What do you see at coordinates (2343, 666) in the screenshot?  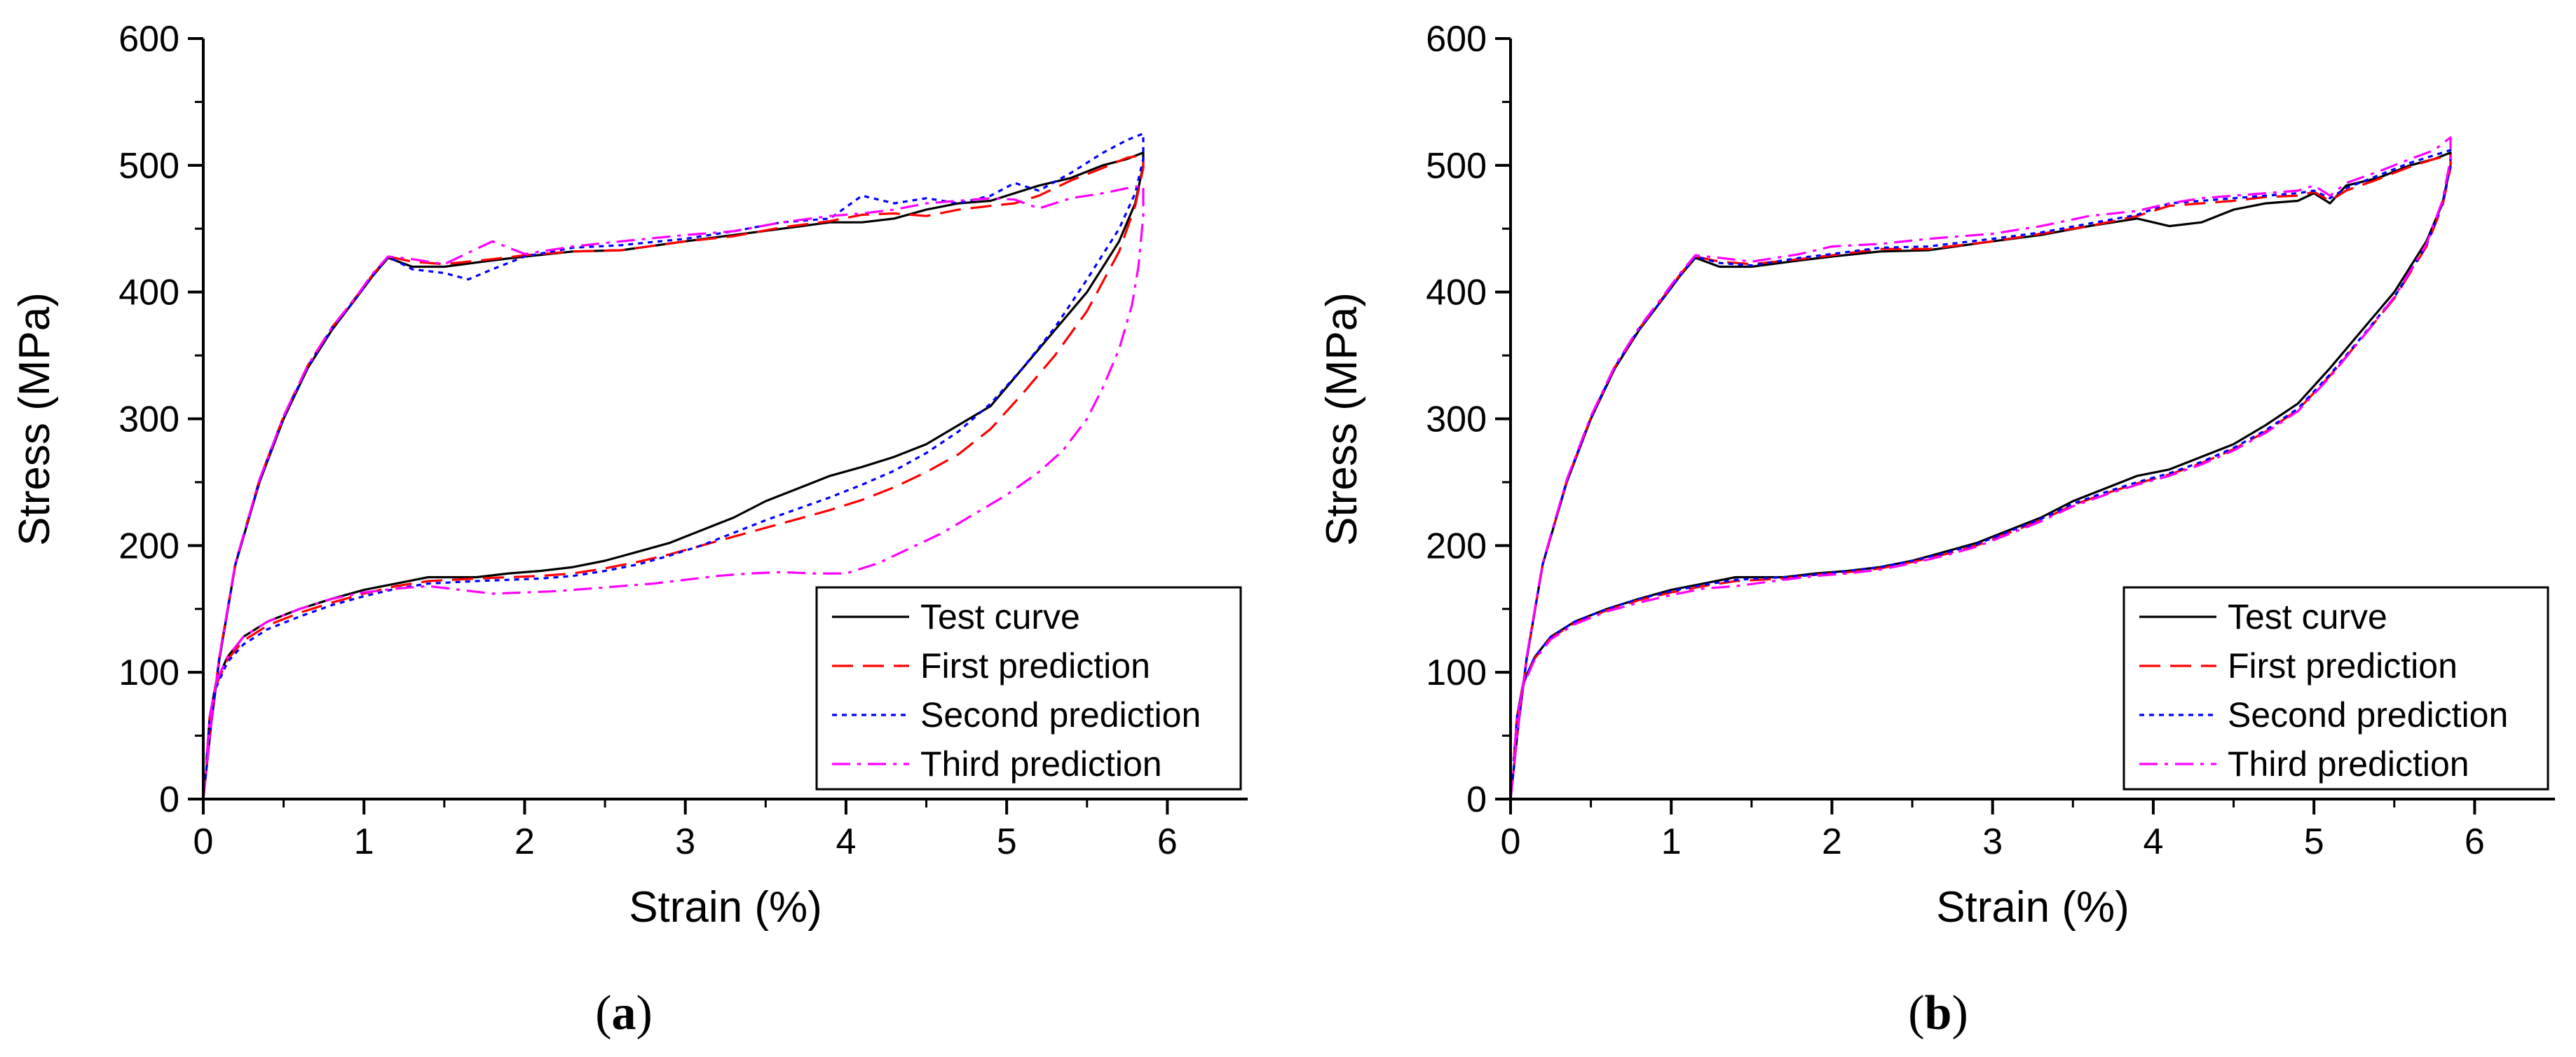 I see `panel-b-legend-label-1: First prediction` at bounding box center [2343, 666].